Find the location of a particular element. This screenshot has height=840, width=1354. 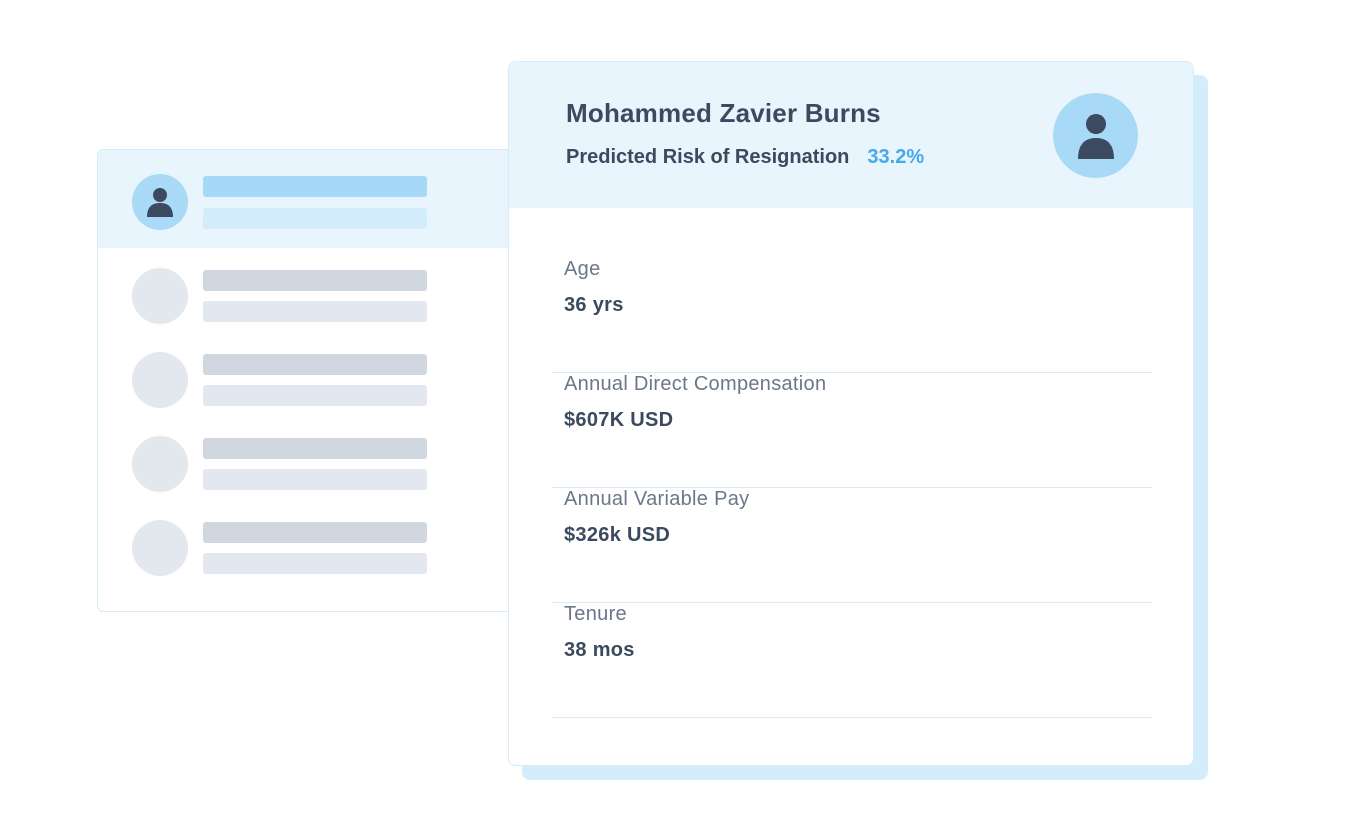

risk-line: Predicted Risk of Resignation 33.2% is located at coordinates (745, 157).